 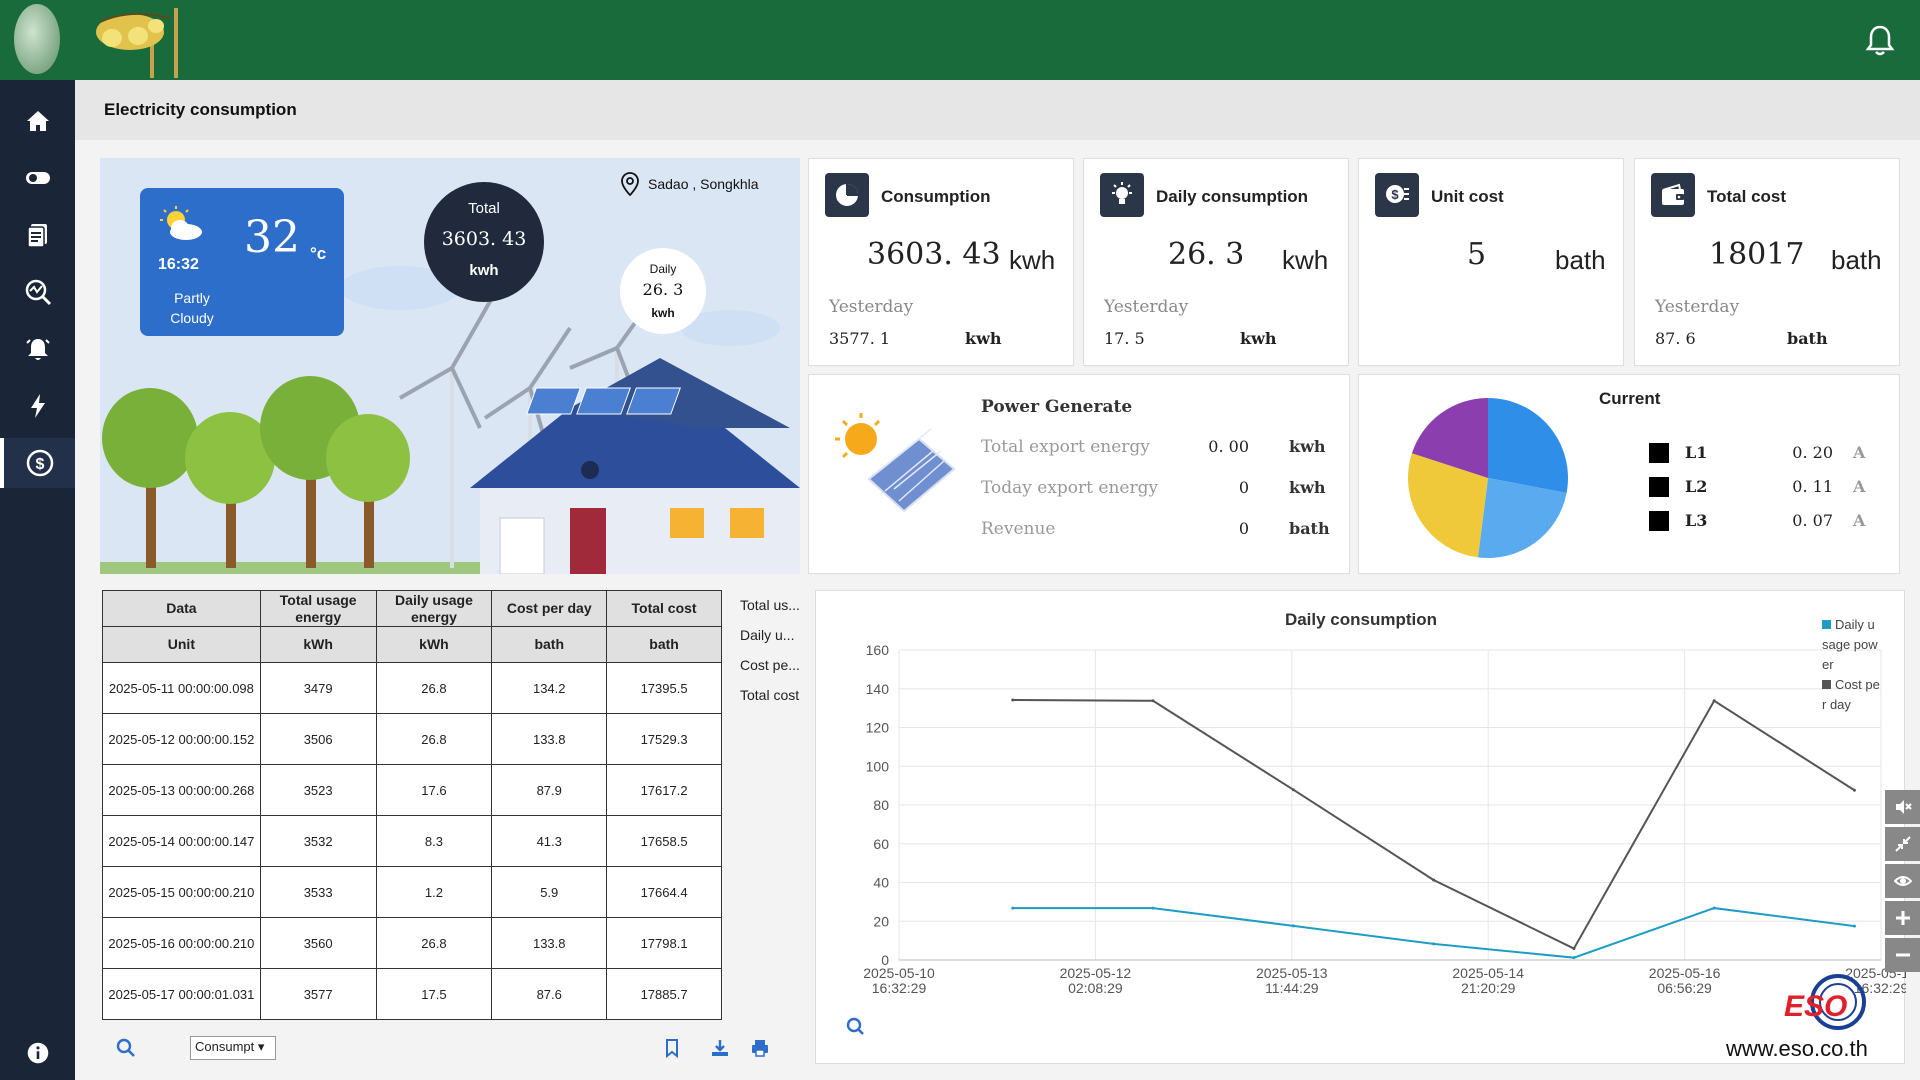 What do you see at coordinates (181, 994) in the screenshot?
I see `date-cell: 2025-05-17 00:00:01.031` at bounding box center [181, 994].